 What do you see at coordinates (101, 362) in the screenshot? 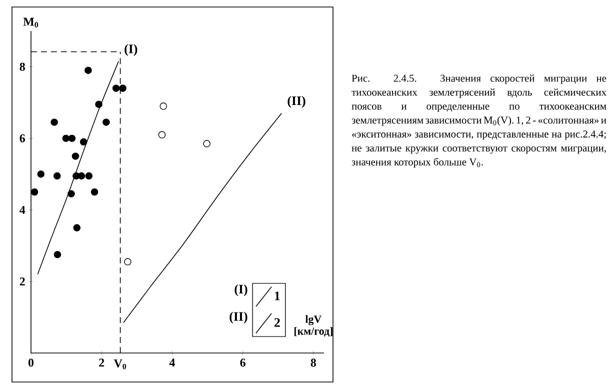
I see `x-tick-label: 2` at bounding box center [101, 362].